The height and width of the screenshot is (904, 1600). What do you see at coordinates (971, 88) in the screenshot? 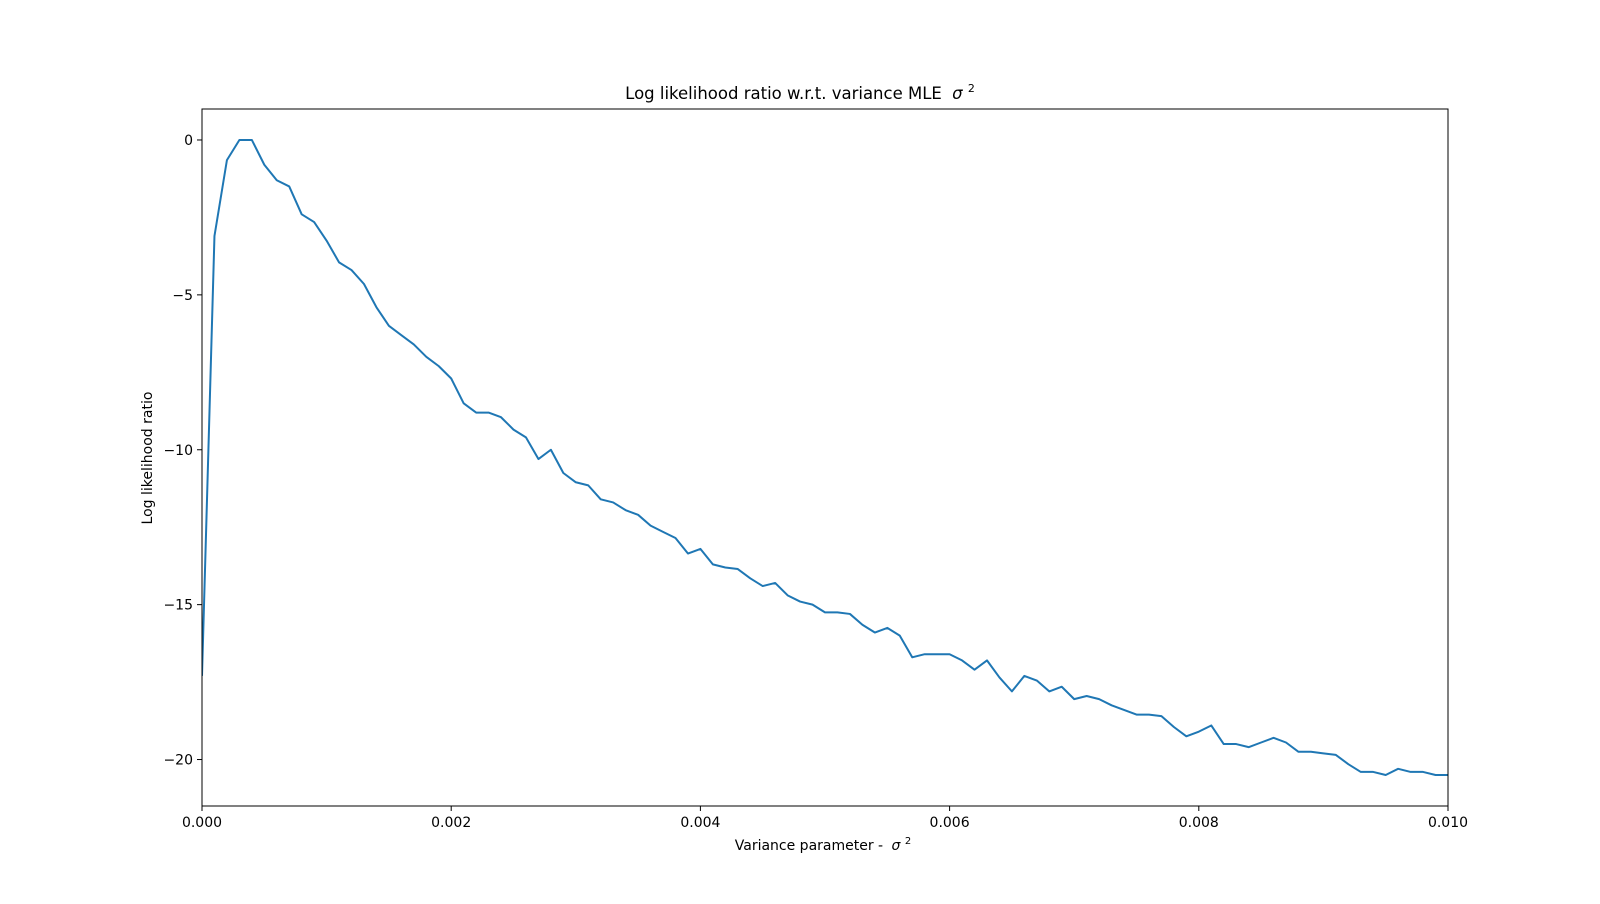
I see `chart-title-math-sup: 2` at bounding box center [971, 88].